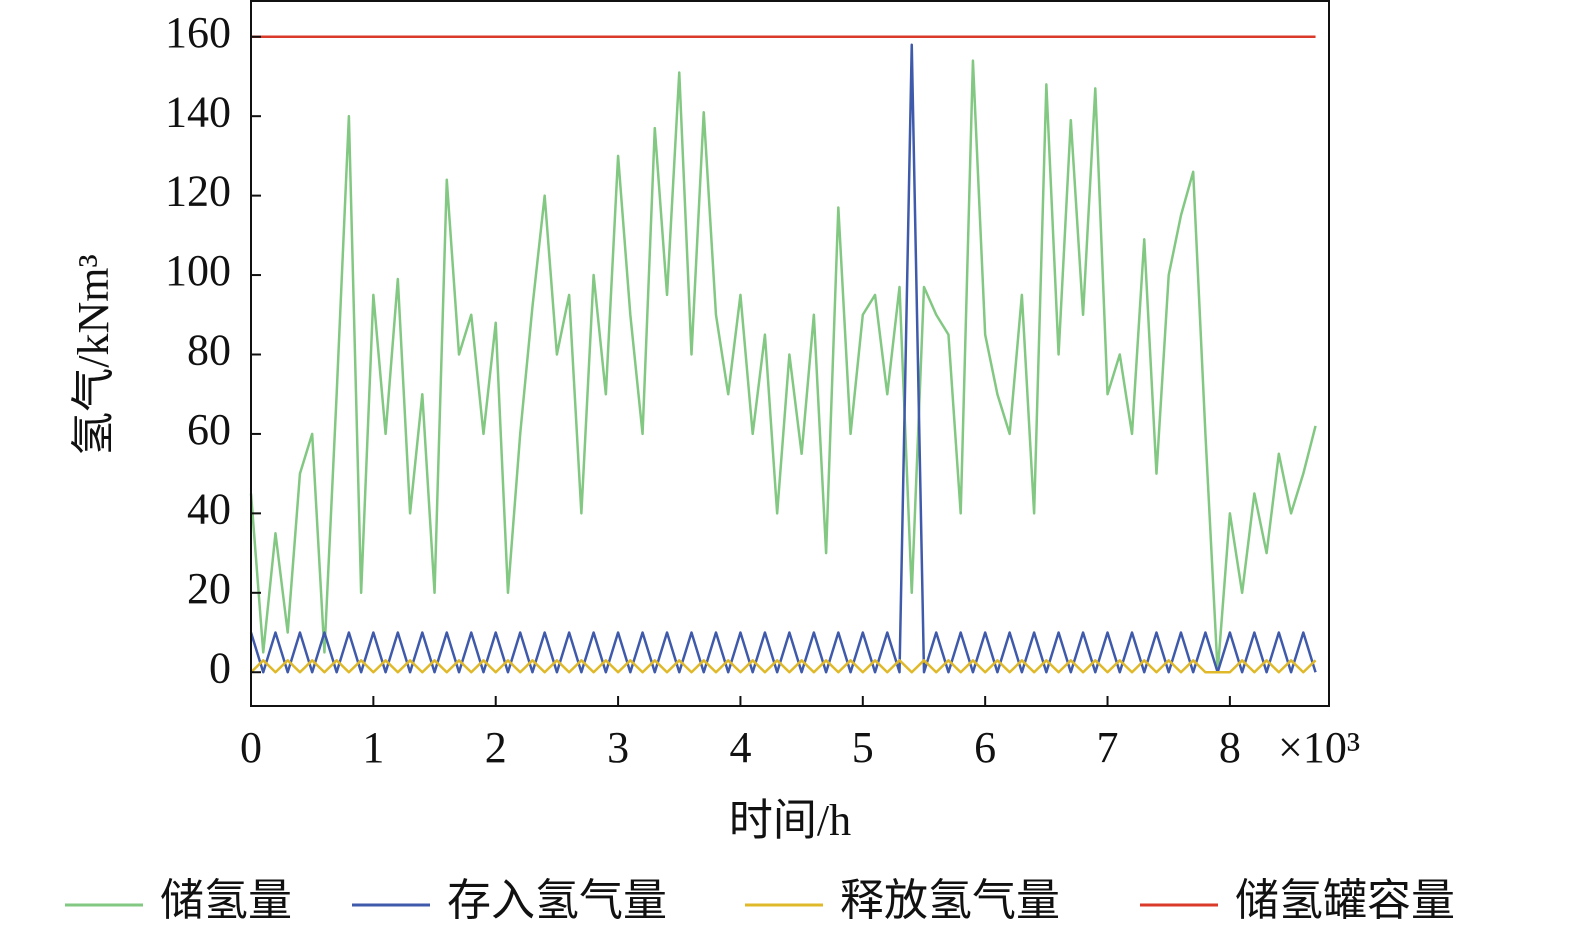  Describe the element at coordinates (1319, 747) in the screenshot. I see `x-multiplier: ×10³` at that location.